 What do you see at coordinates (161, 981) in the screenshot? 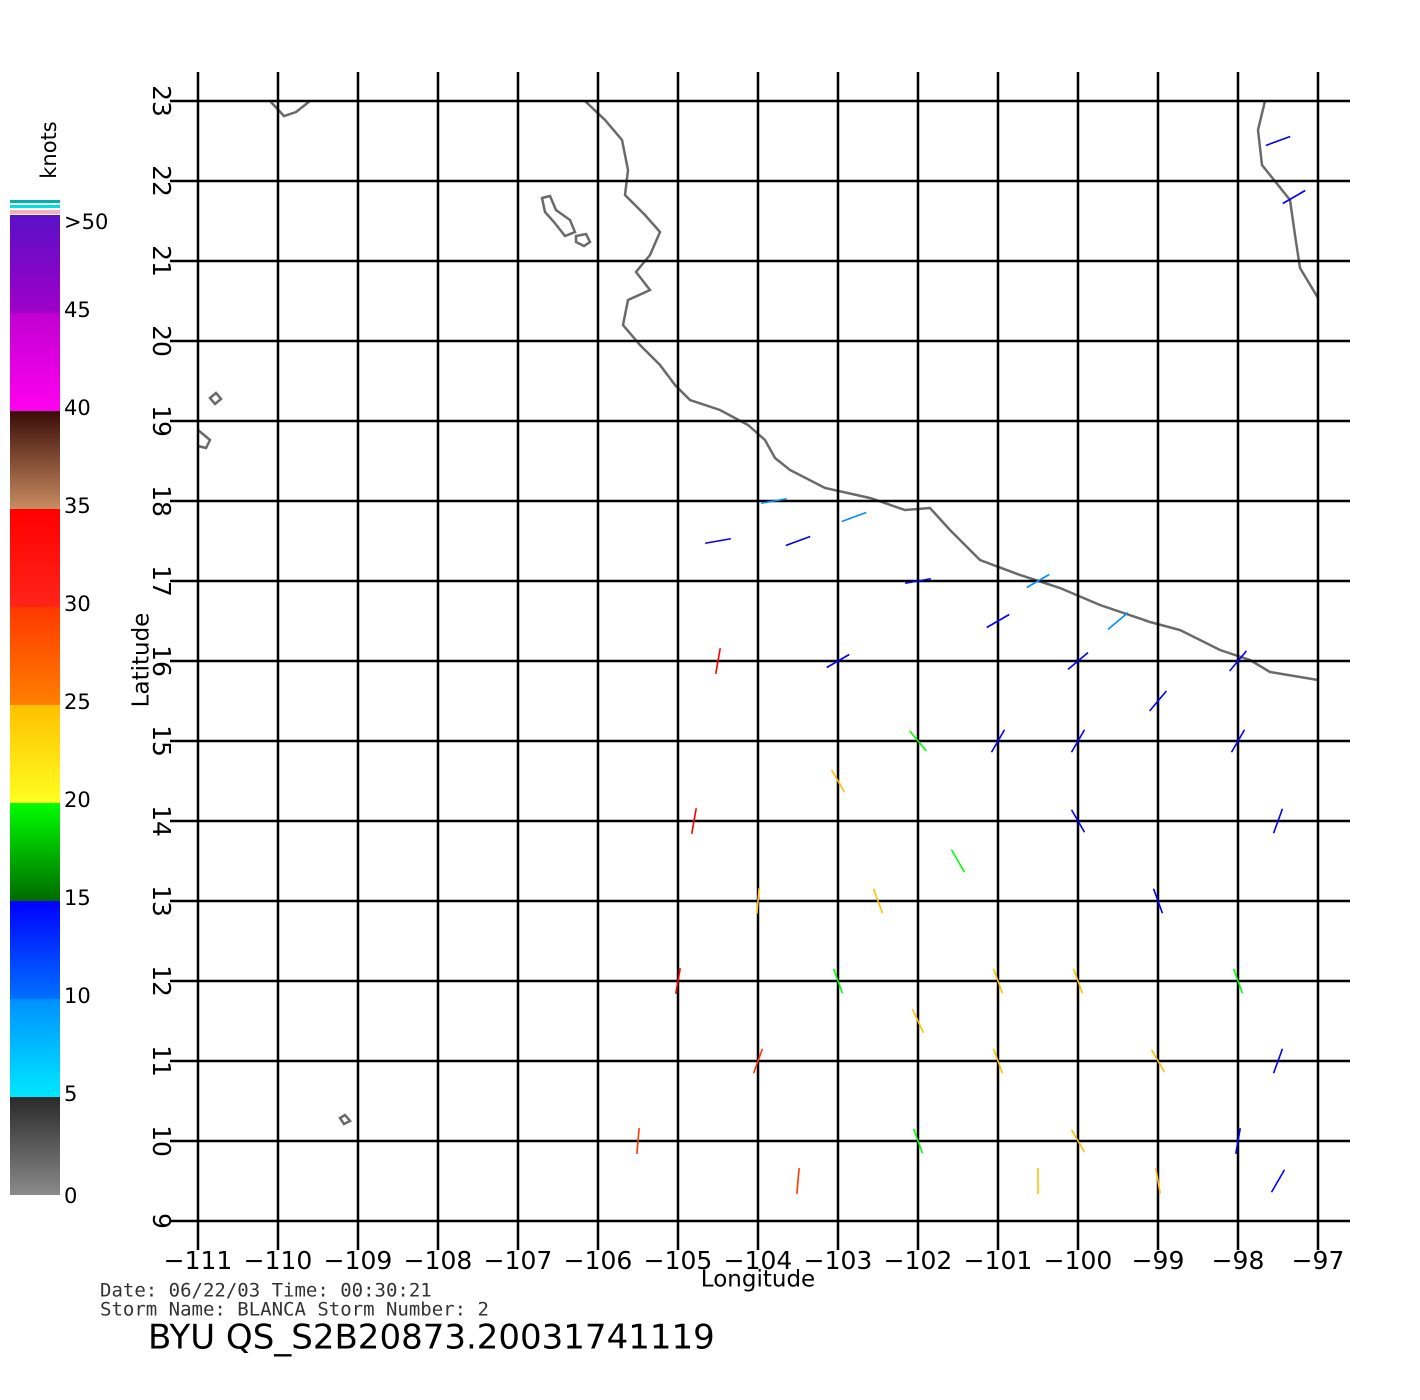
I see `y-tick-label: 12` at bounding box center [161, 981].